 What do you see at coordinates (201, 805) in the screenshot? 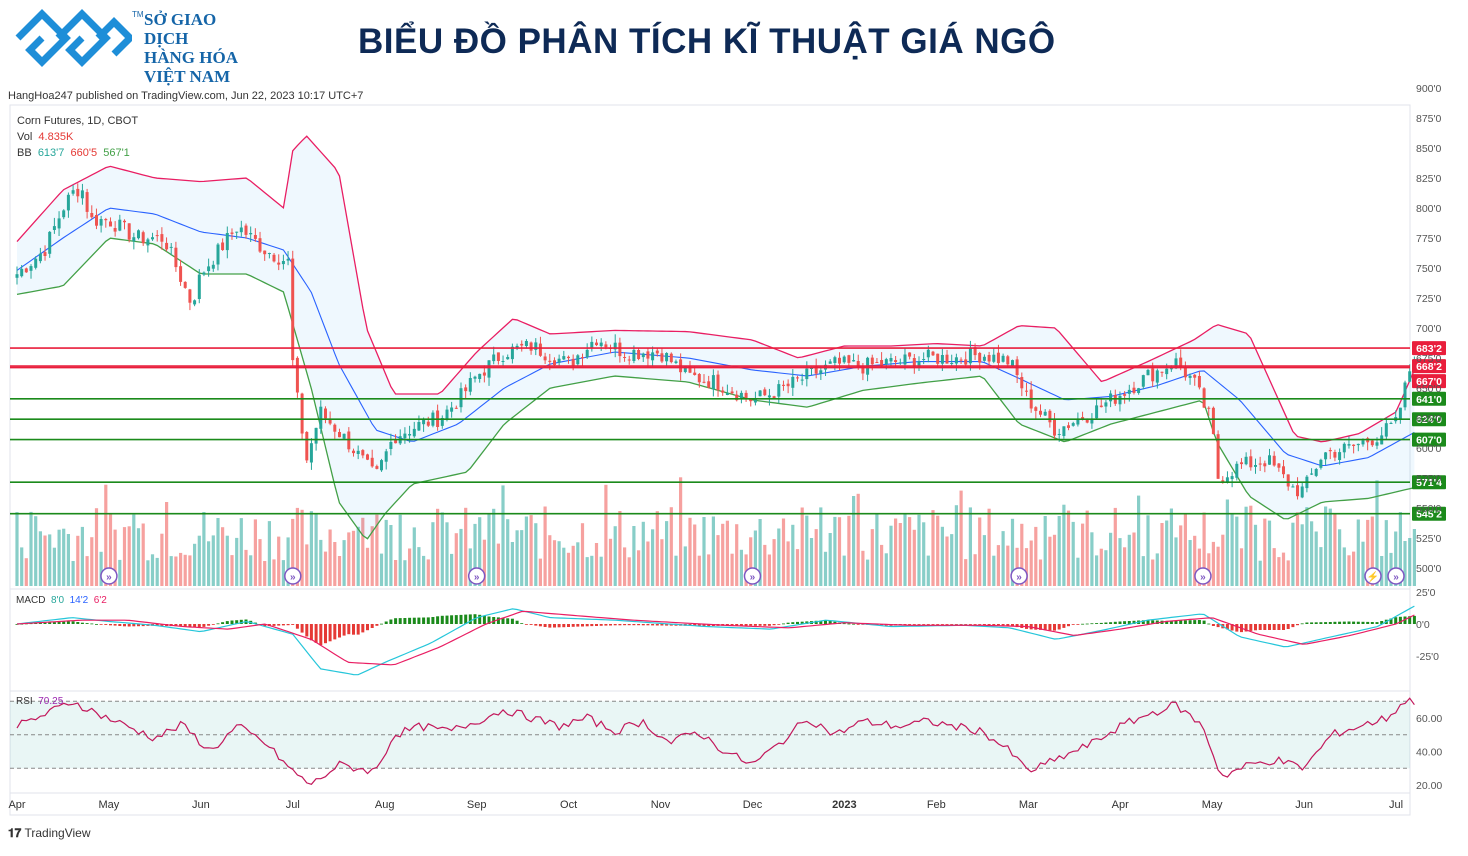
I see `time-tick-label: Jun` at bounding box center [201, 805].